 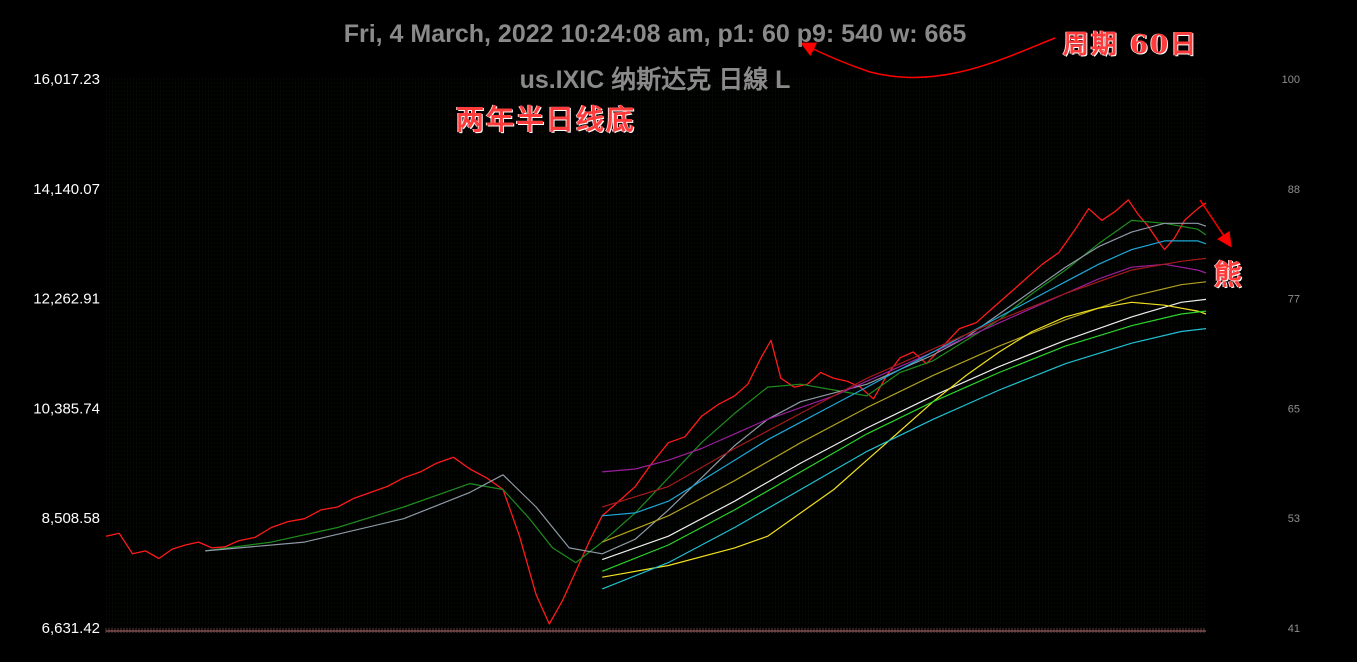 What do you see at coordinates (66, 189) in the screenshot?
I see `left-axis-tick-label: 14,140.07` at bounding box center [66, 189].